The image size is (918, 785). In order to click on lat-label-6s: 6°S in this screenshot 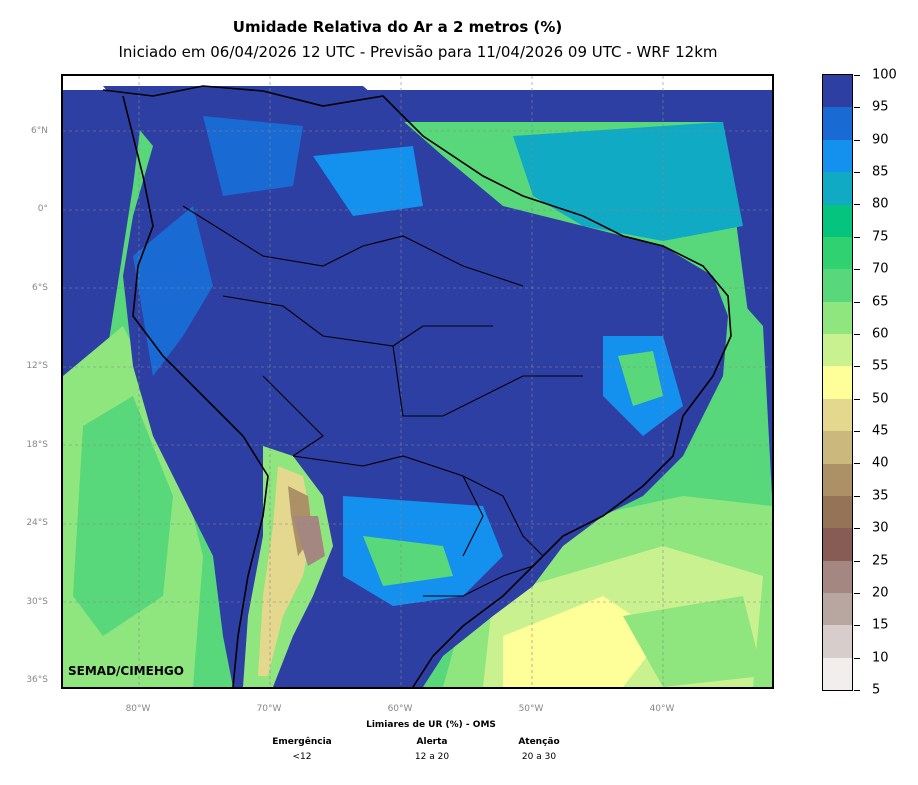, I will do `click(40, 288)`.